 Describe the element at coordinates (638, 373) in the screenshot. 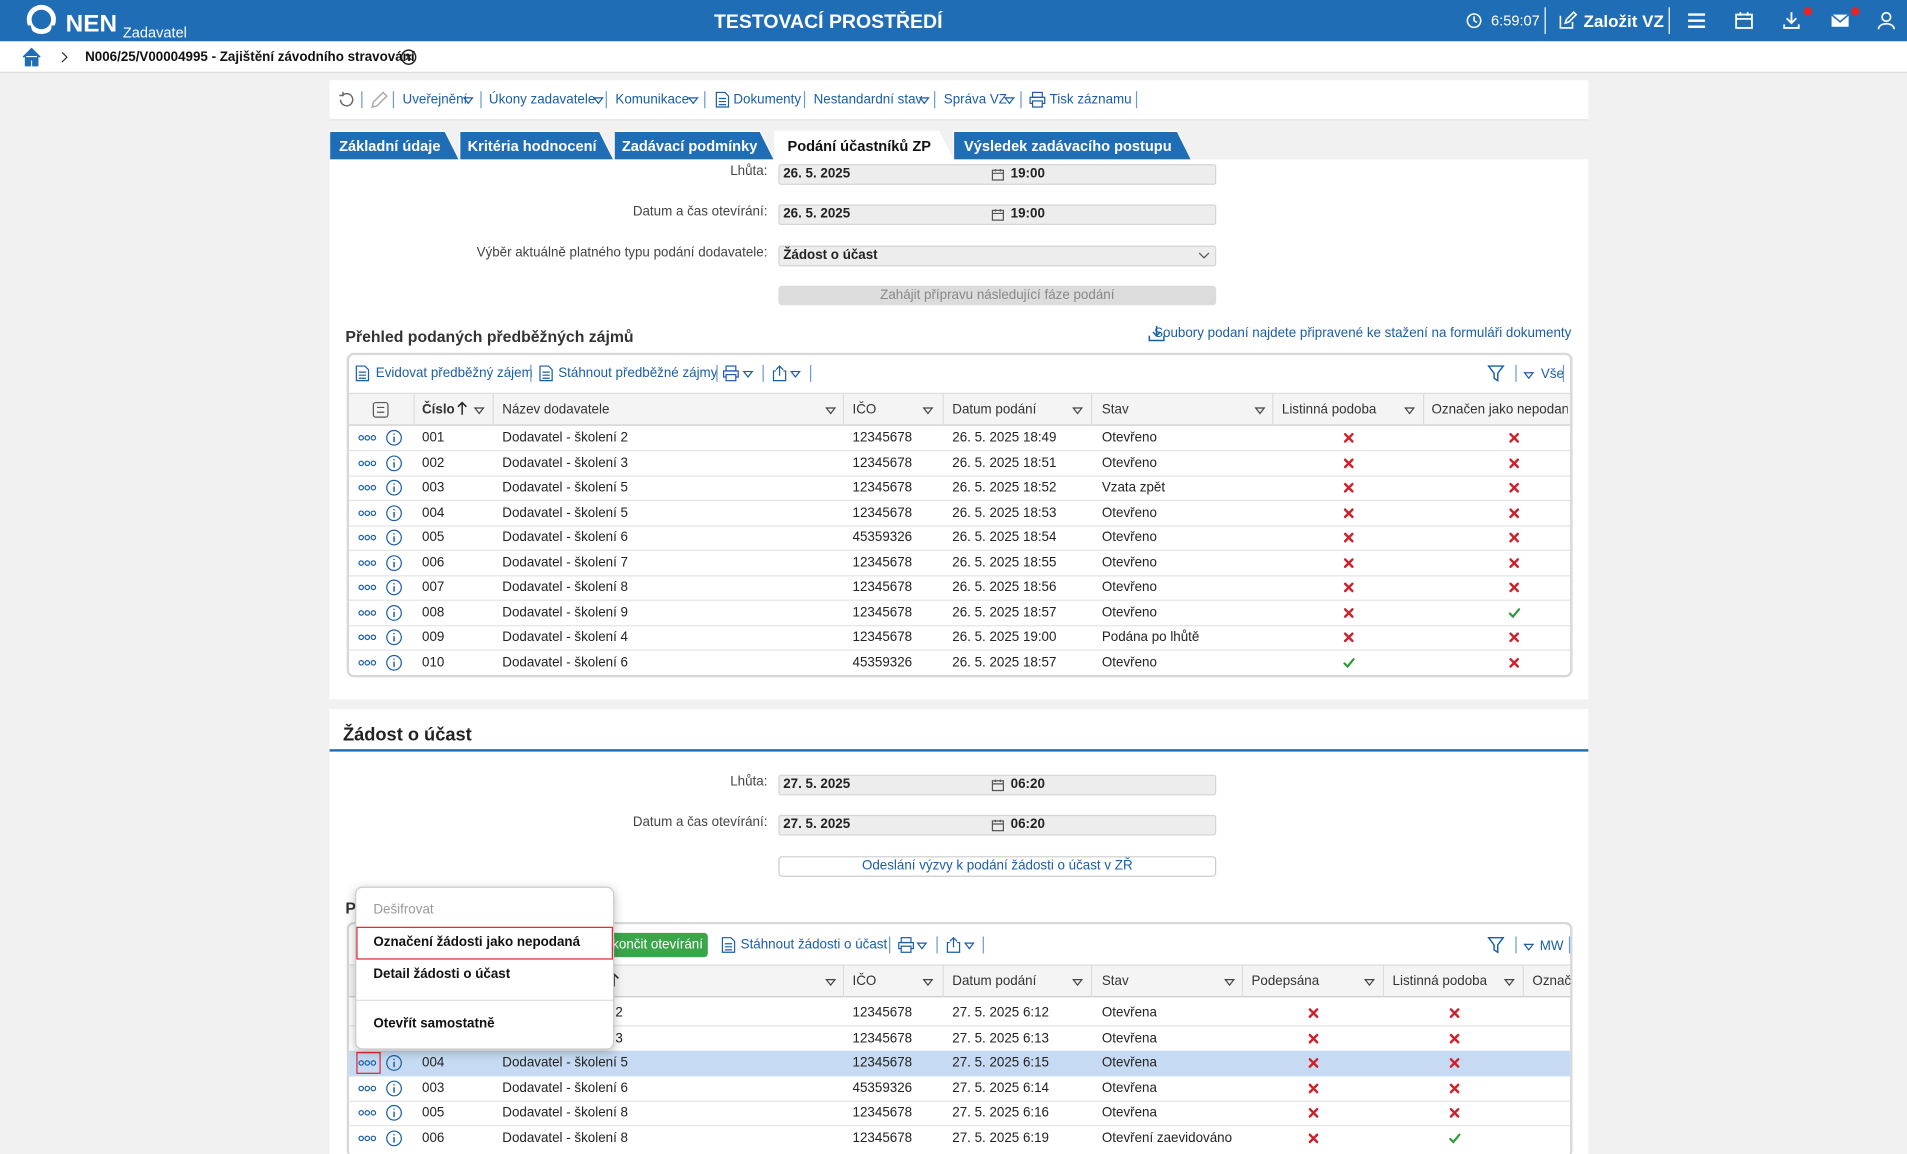

I see `table-action: Stáhnout předběžné zájmy` at that location.